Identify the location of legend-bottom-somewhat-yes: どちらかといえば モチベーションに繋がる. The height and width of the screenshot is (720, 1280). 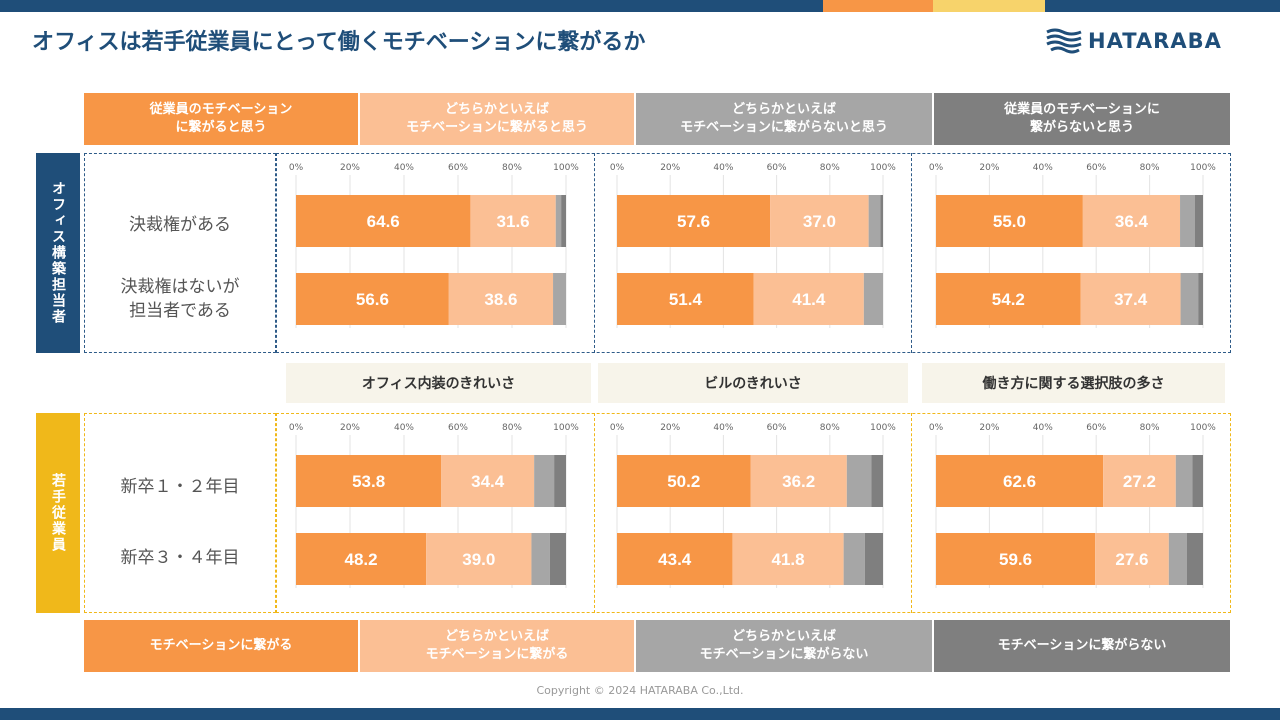
(497, 646).